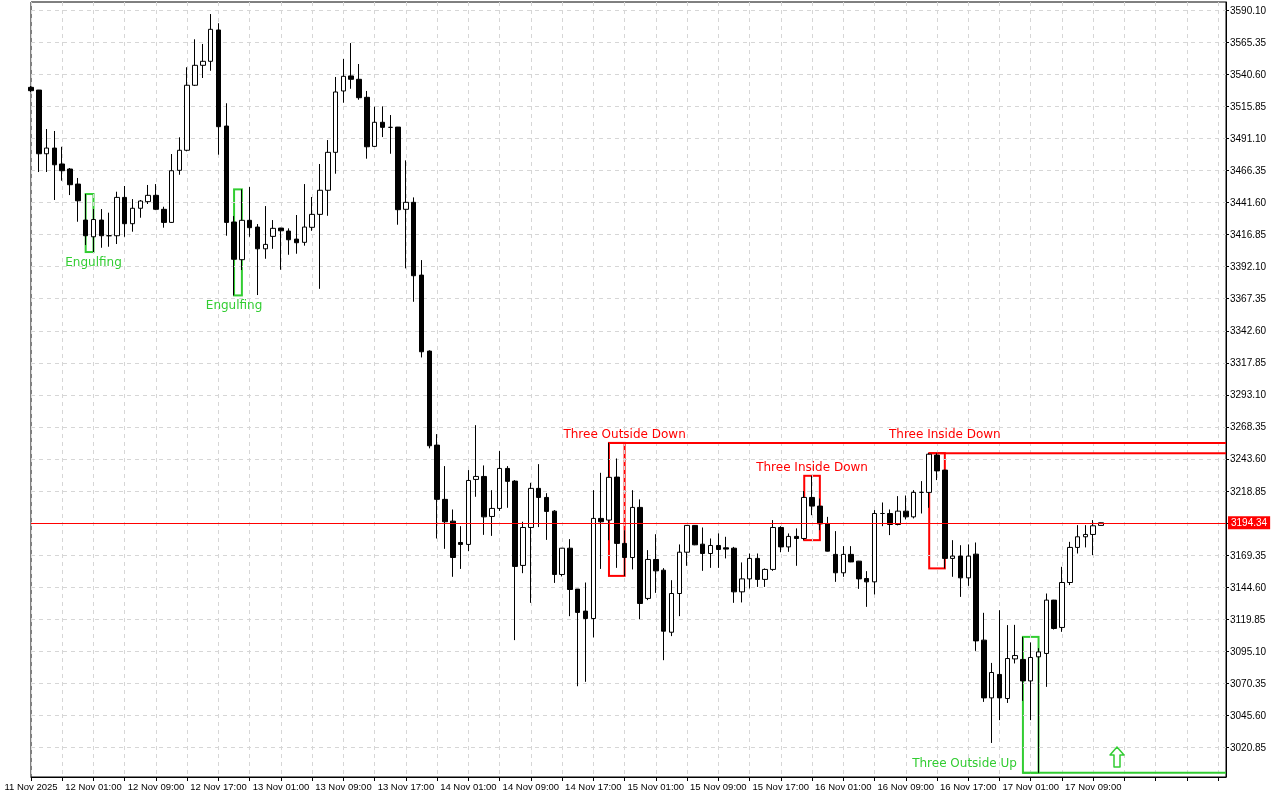 This screenshot has width=1280, height=800. Describe the element at coordinates (1248, 267) in the screenshot. I see `y-tick-label: 3392.10` at that location.